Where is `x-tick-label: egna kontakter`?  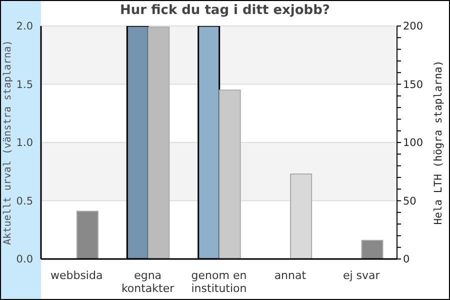
x-tick-label: egna kontakter is located at coordinates (148, 282).